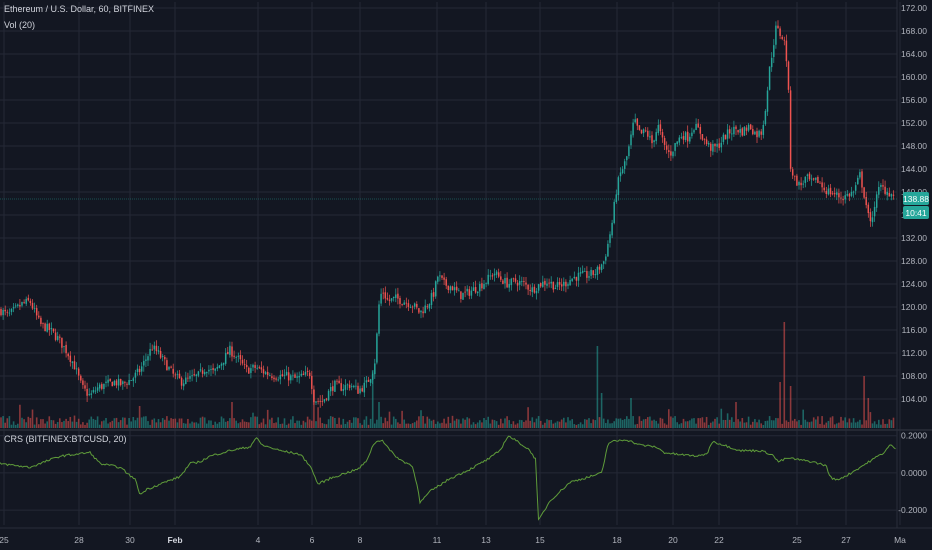  I want to click on price-tick-label: 104.00, so click(914, 399).